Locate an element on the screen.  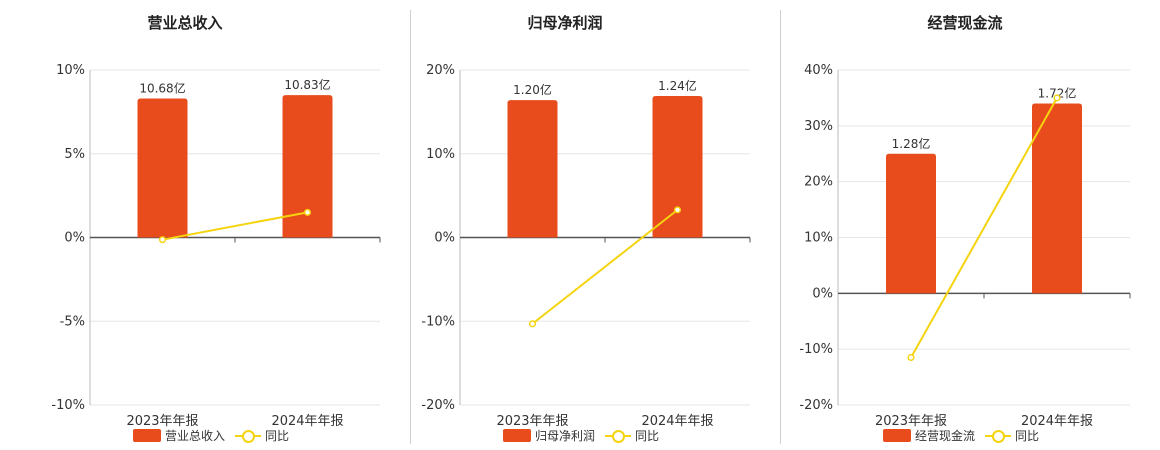
y-tick-label: -5% is located at coordinates (72, 321).